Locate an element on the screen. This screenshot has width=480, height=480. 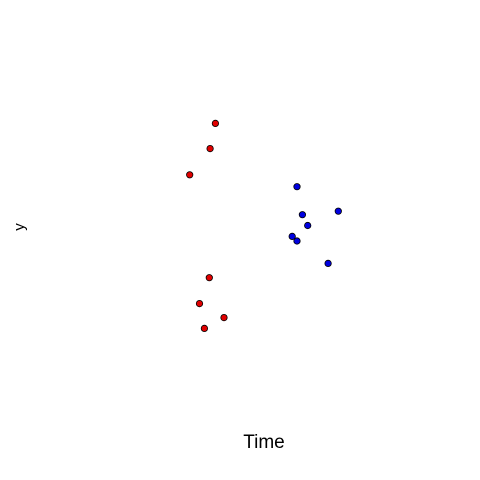
points-layer is located at coordinates (264, 225).